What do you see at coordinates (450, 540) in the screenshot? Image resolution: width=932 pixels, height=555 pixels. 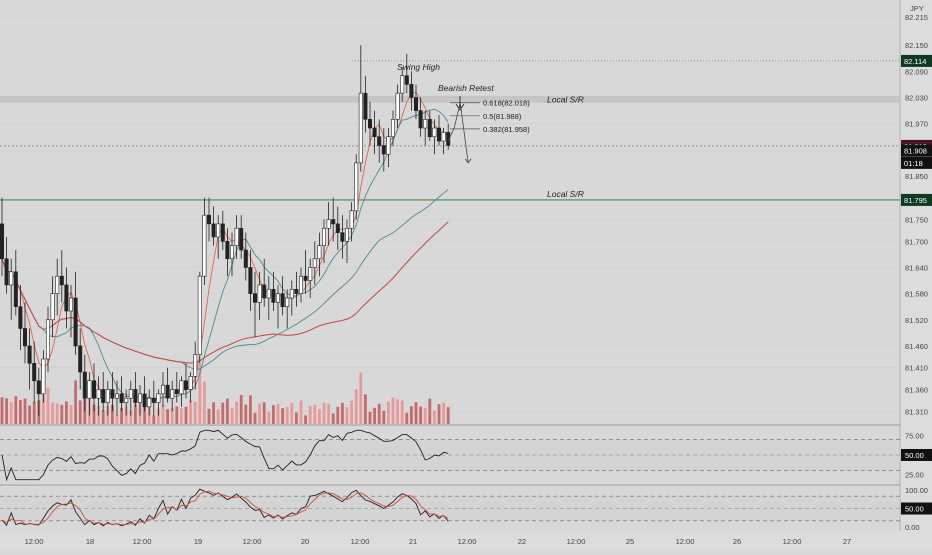 I see `time-axis` at bounding box center [450, 540].